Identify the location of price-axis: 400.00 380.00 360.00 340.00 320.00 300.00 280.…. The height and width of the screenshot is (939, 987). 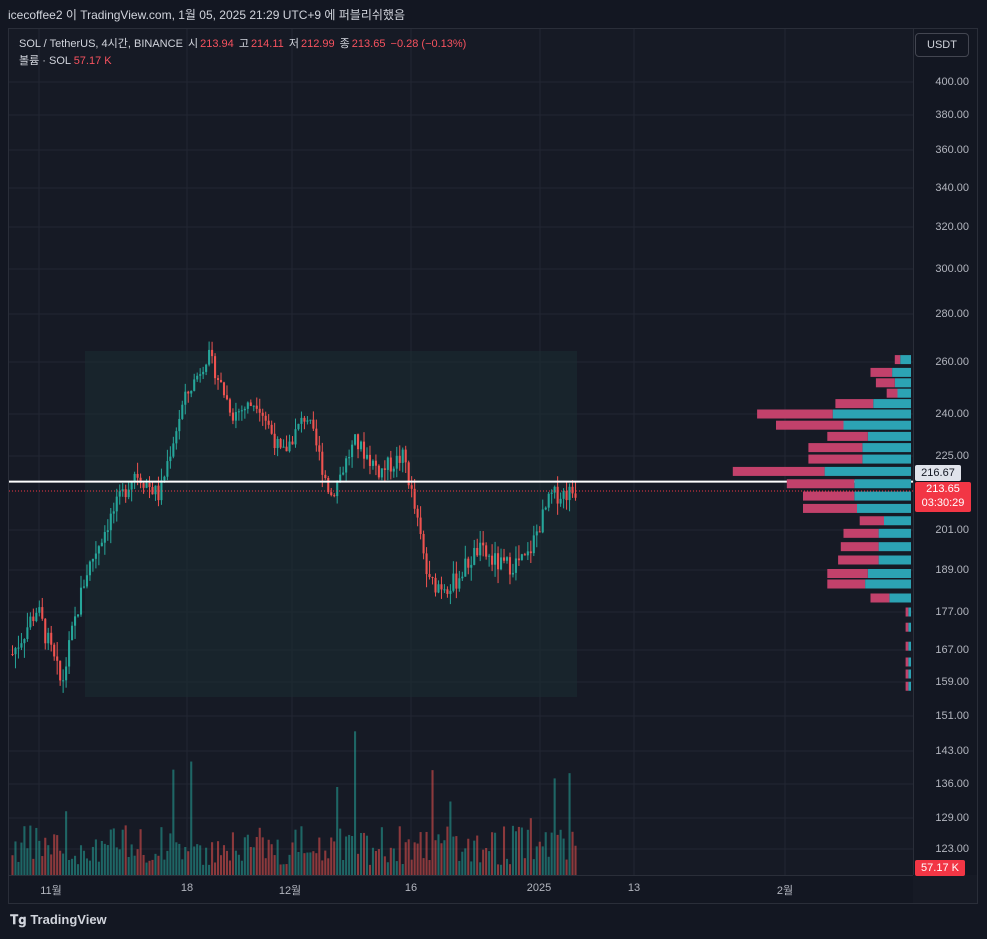
(945, 452).